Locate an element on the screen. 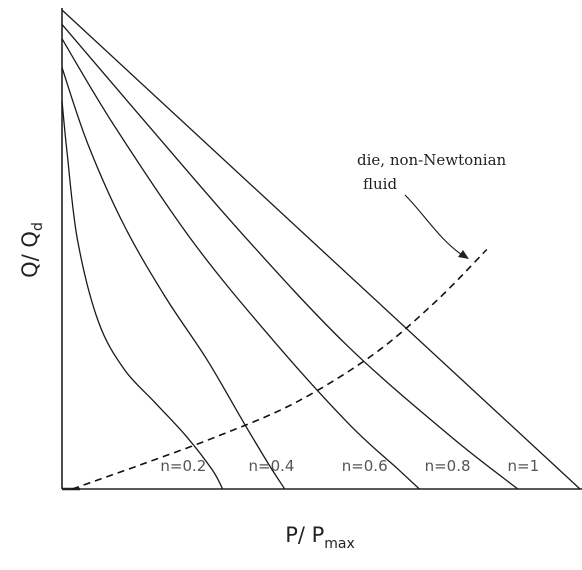 The image size is (582, 570). series-label-n-0-6: n=0.6 is located at coordinates (365, 466).